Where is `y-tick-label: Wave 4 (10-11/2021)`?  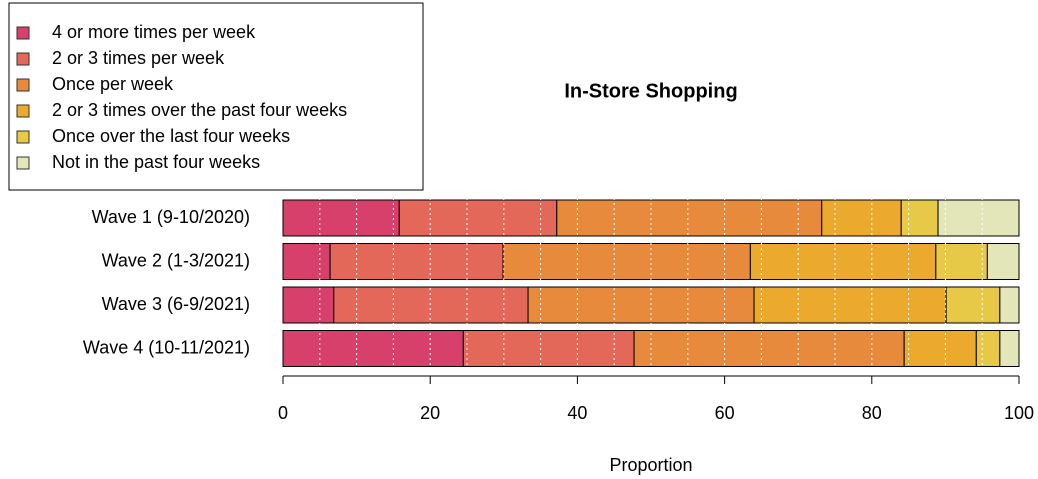 y-tick-label: Wave 4 (10-11/2021) is located at coordinates (166, 347).